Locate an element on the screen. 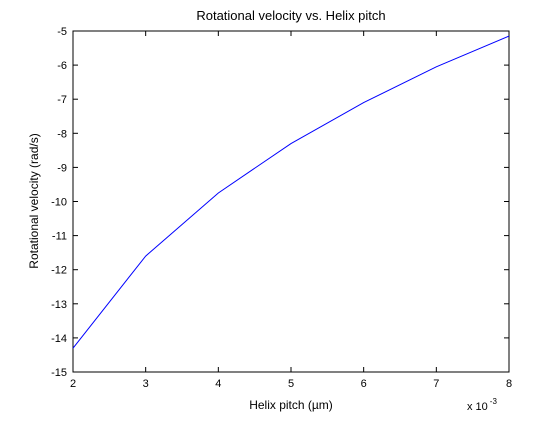 This screenshot has width=560, height=424. y-tick-label: -13 is located at coordinates (59, 305).